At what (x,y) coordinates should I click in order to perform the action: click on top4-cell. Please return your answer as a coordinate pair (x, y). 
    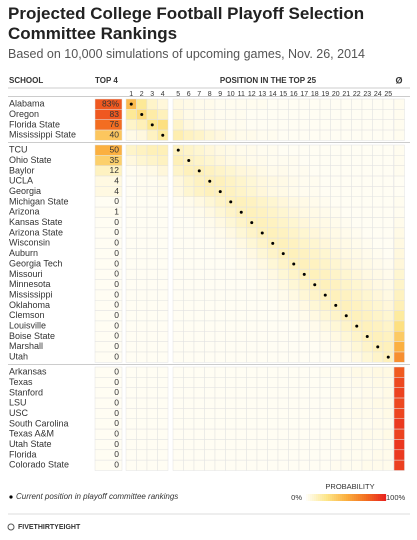
    Looking at the image, I should click on (108, 135).